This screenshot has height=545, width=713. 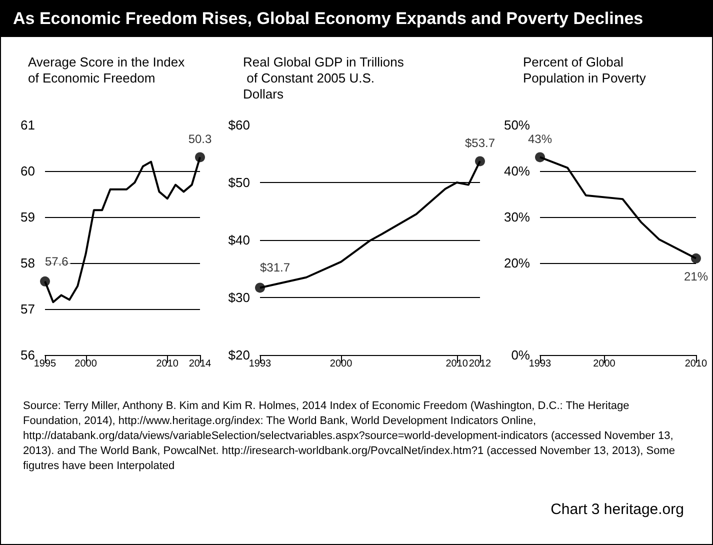 I want to click on y-tick-label: 61, so click(x=27, y=125).